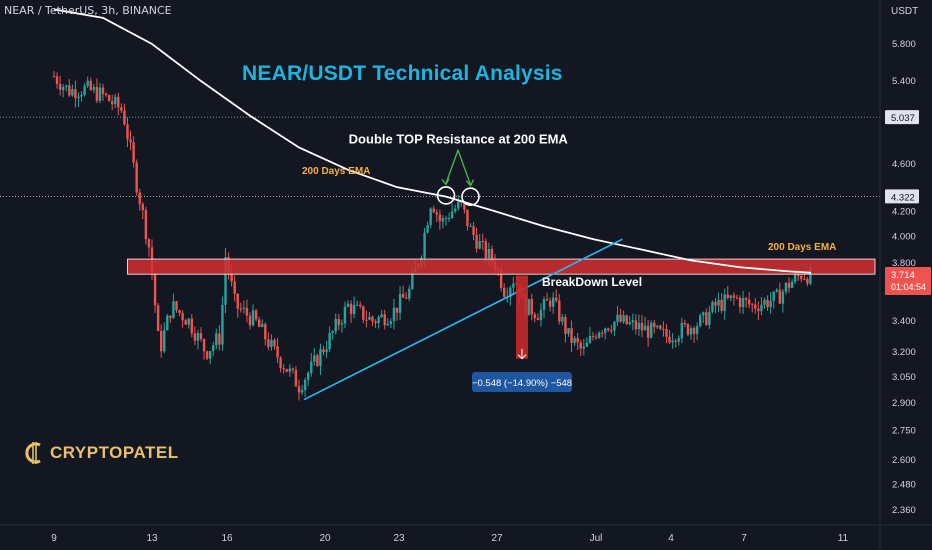 The width and height of the screenshot is (932, 550). What do you see at coordinates (904, 431) in the screenshot?
I see `price-tick-label: 2.750` at bounding box center [904, 431].